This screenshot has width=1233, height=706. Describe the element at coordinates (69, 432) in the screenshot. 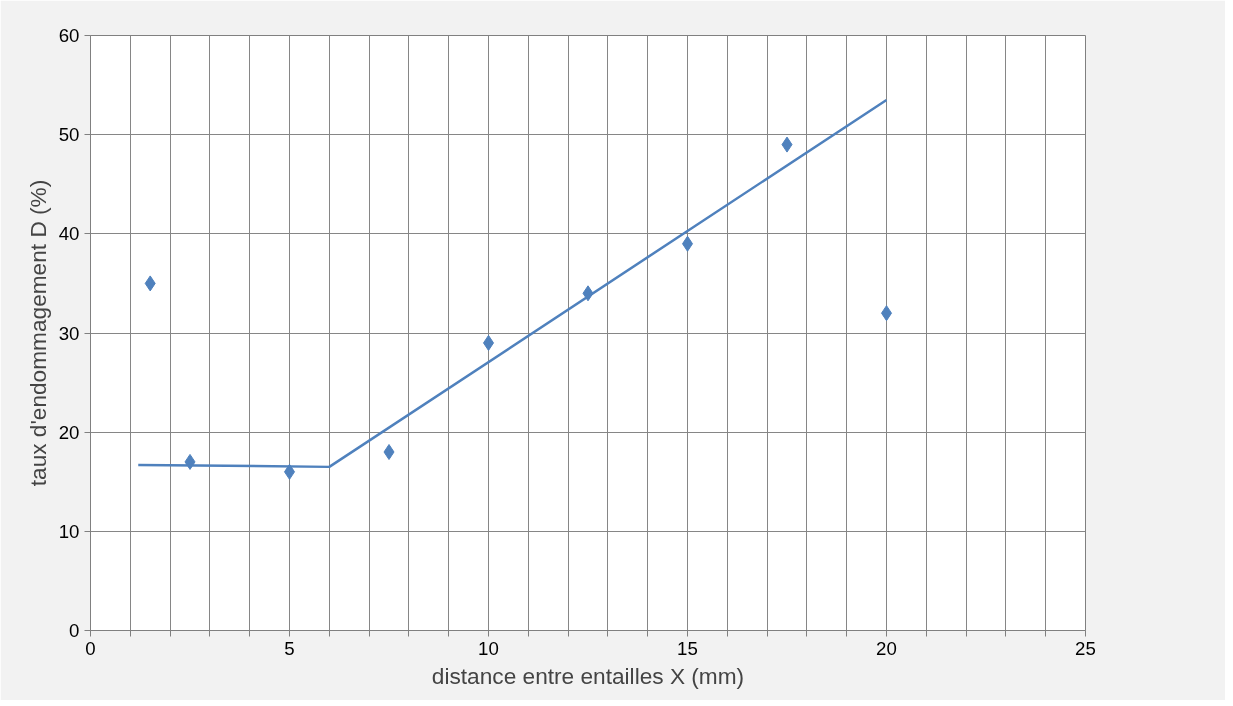

I see `y-tick-label: 20` at that location.